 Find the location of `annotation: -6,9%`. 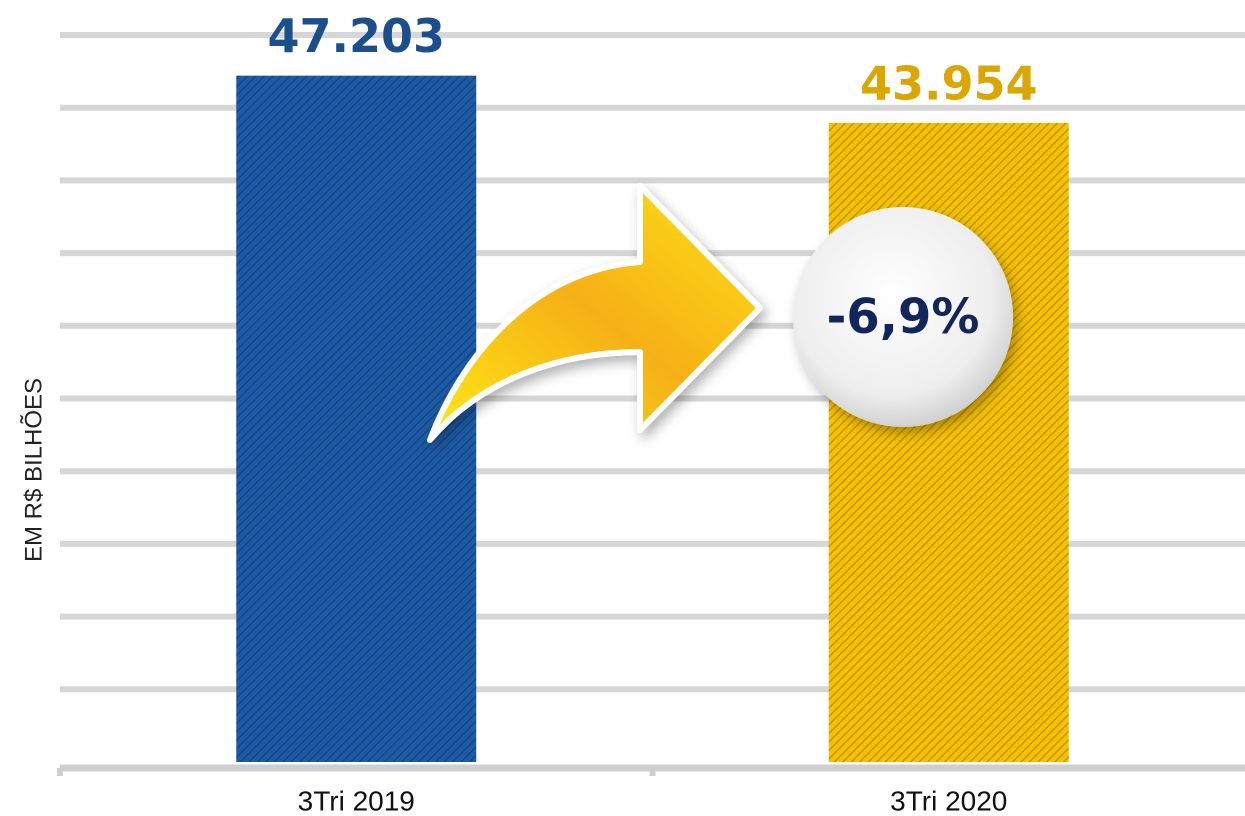

annotation: -6,9% is located at coordinates (902, 317).